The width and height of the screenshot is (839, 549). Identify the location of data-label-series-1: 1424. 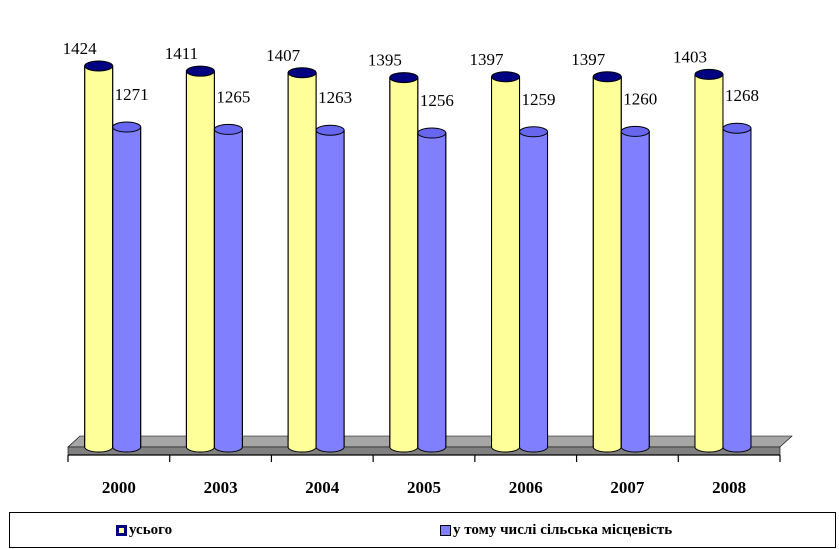
(80, 48).